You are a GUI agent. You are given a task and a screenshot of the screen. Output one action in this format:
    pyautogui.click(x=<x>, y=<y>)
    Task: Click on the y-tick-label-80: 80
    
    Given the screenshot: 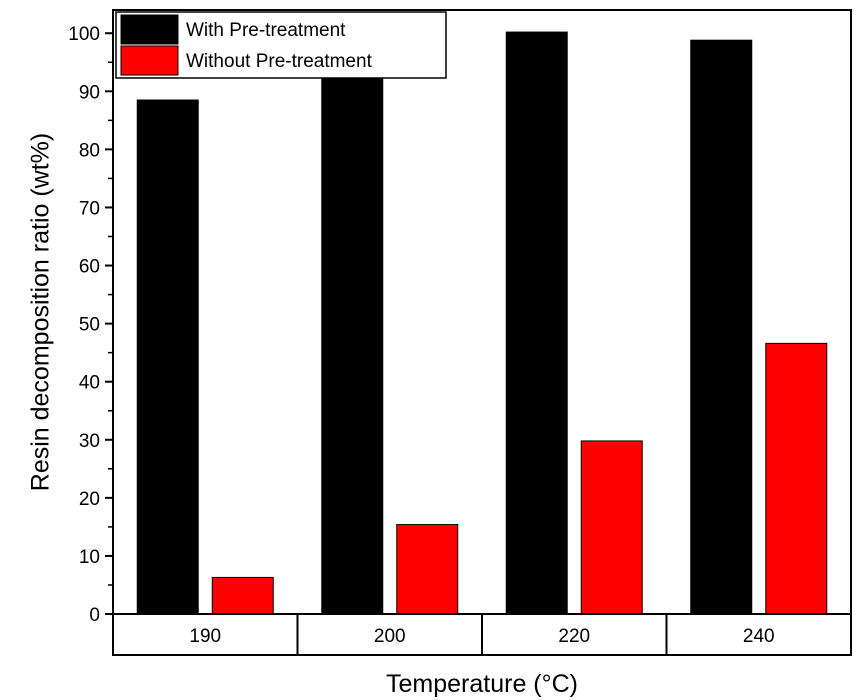 What is the action you would take?
    pyautogui.click(x=89, y=150)
    